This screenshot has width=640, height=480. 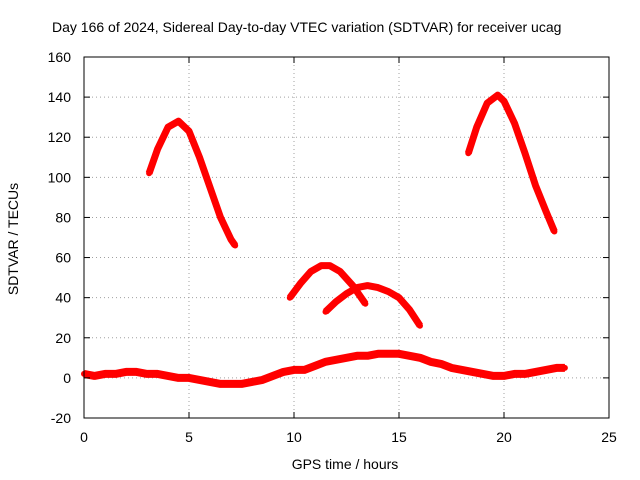 I want to click on y-tick-label: 20, so click(x=63, y=338).